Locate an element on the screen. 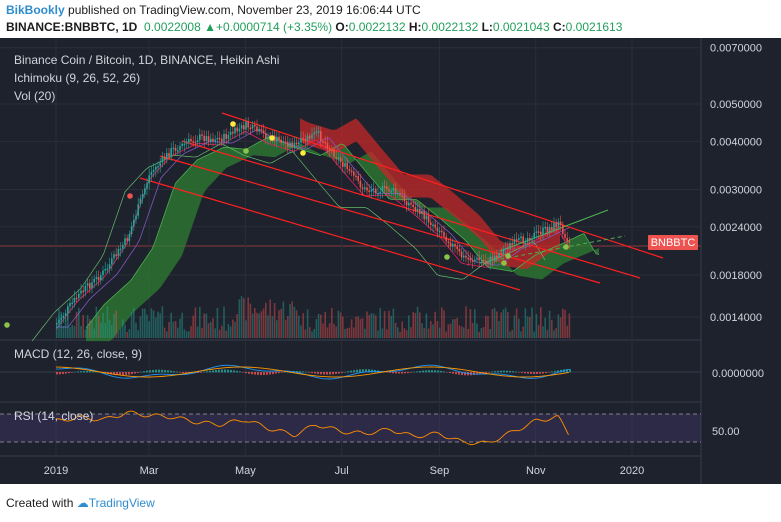 The height and width of the screenshot is (522, 781). x-tick-label: Nov is located at coordinates (536, 471).